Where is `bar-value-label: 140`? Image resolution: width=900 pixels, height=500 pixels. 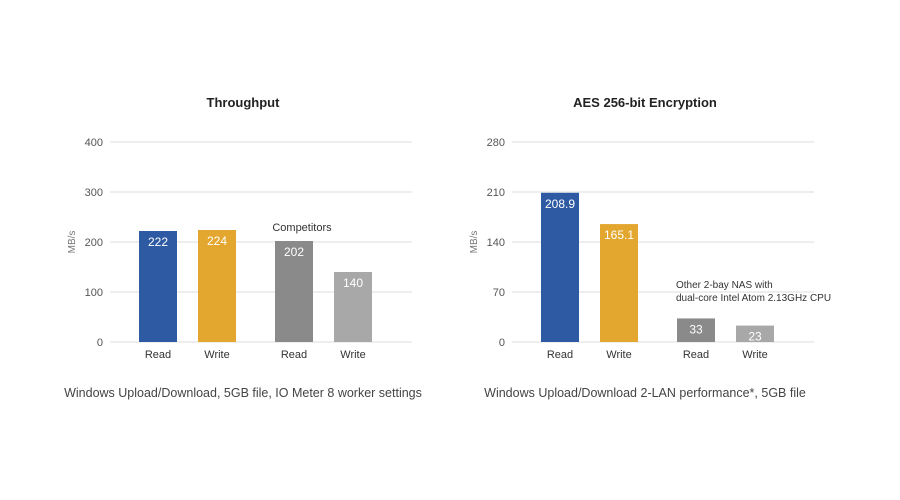
bar-value-label: 140 is located at coordinates (353, 283).